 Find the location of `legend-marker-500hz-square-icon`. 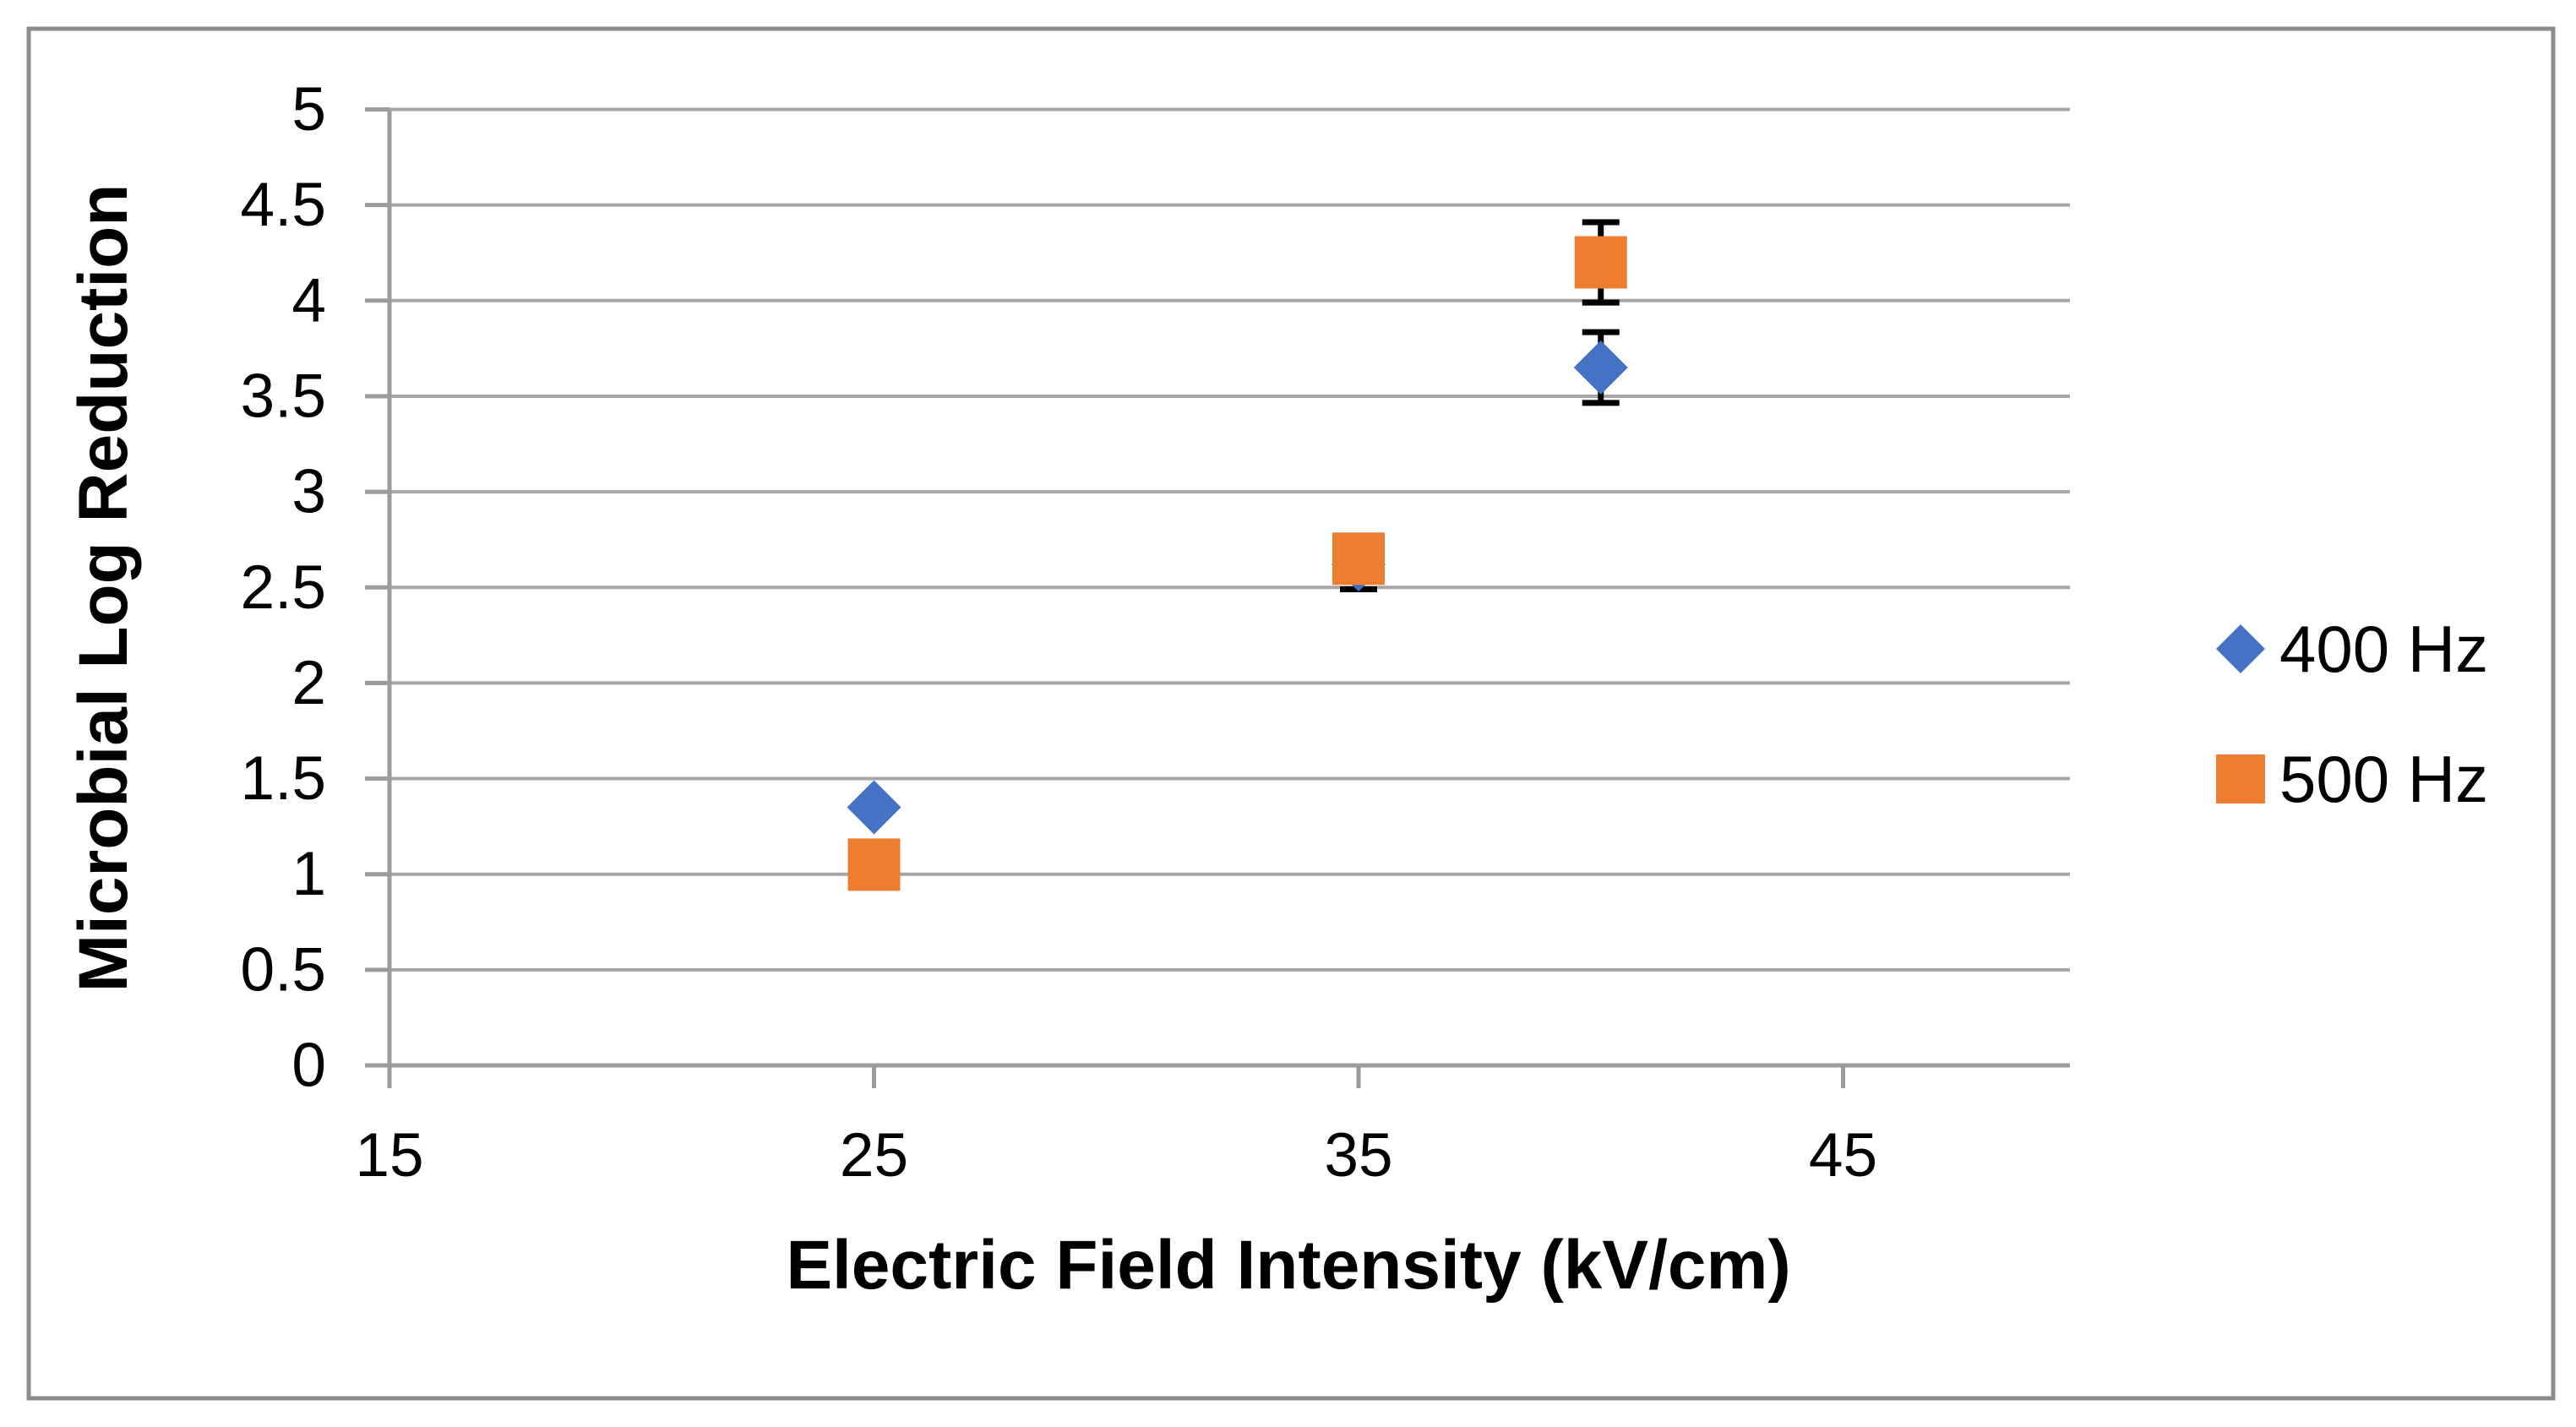

legend-marker-500hz-square-icon is located at coordinates (2240, 778).